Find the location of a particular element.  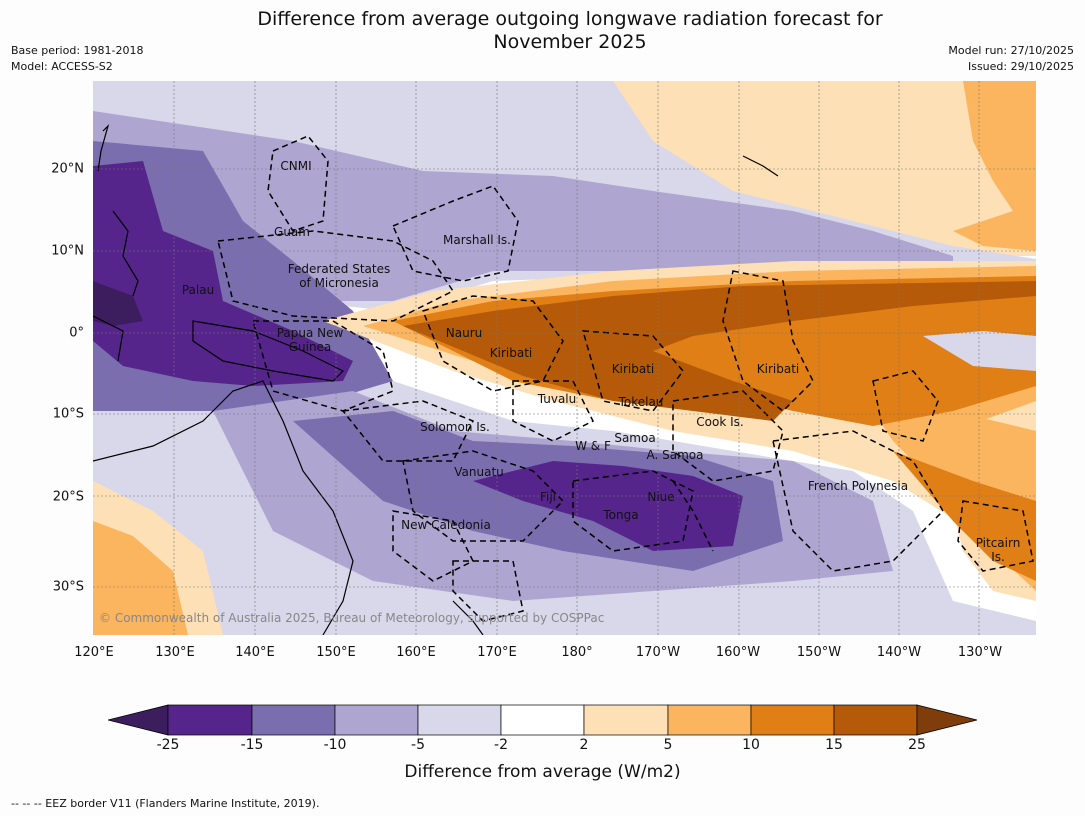

meta-right: Model run: 27/10/2025 Issued: 29/10/2025 is located at coordinates (1011, 59).